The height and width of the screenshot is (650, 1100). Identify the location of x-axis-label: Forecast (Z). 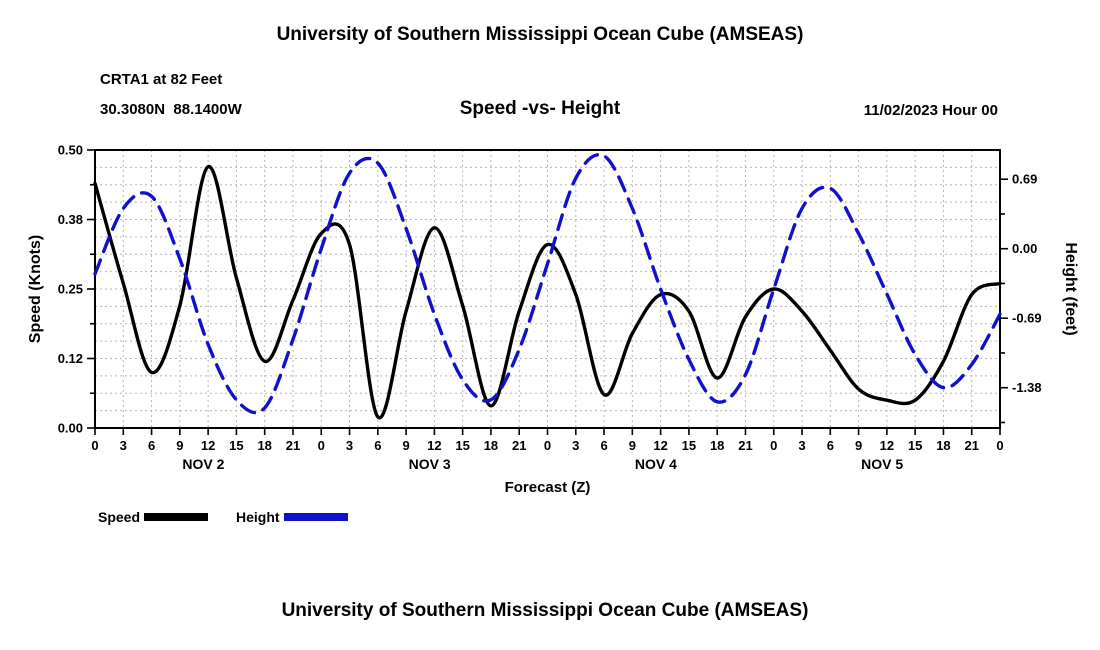
(548, 487).